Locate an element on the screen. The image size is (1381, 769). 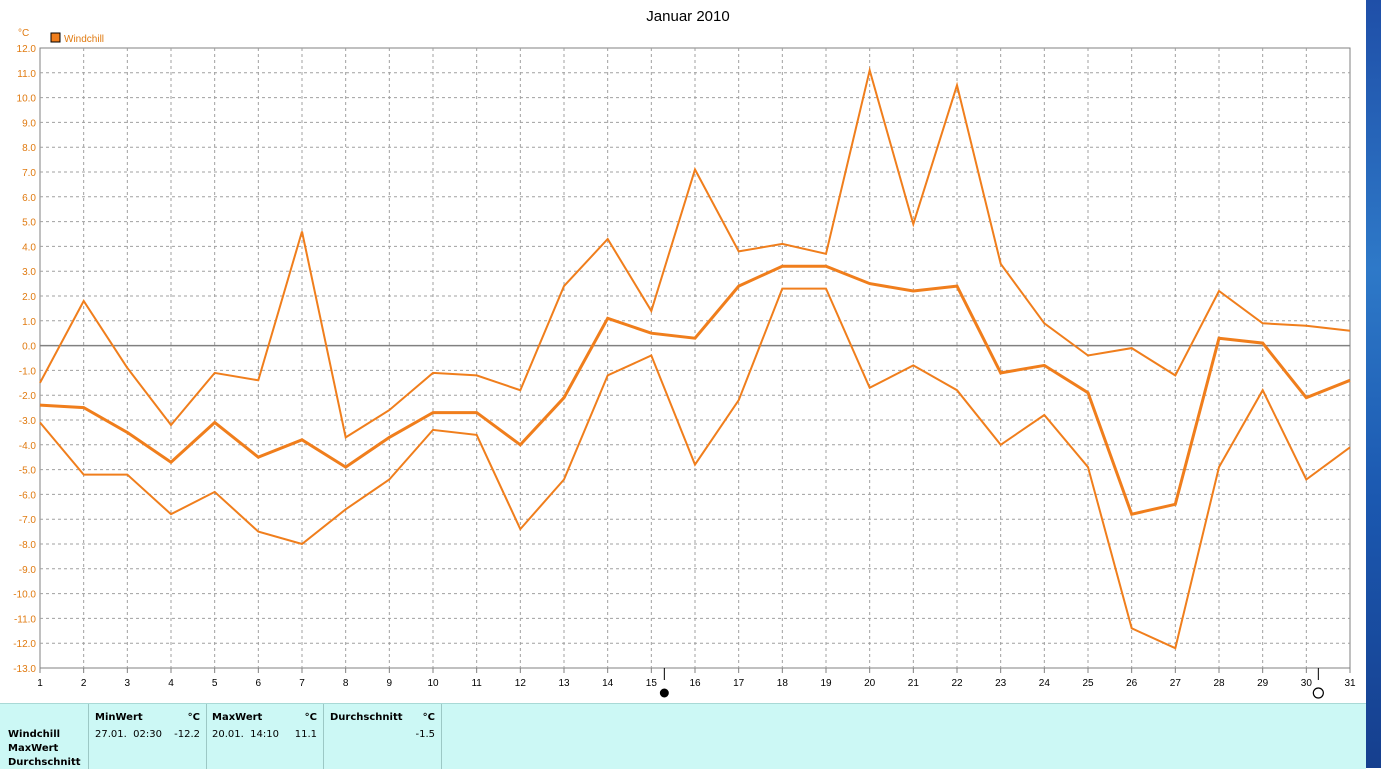
y-tick-label: 11.0 is located at coordinates (26, 74).